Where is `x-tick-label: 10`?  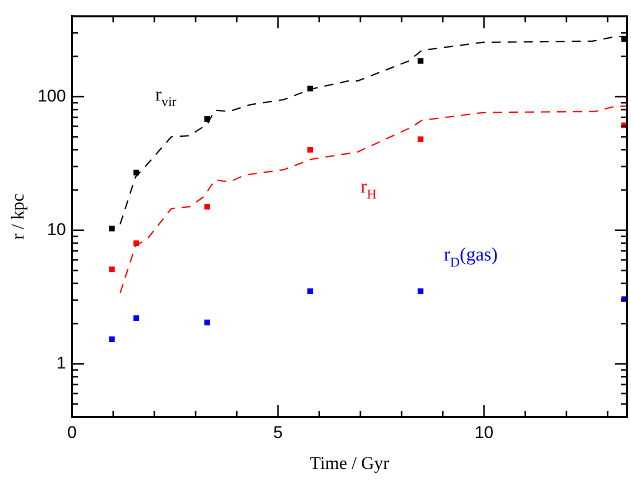 x-tick-label: 10 is located at coordinates (484, 432).